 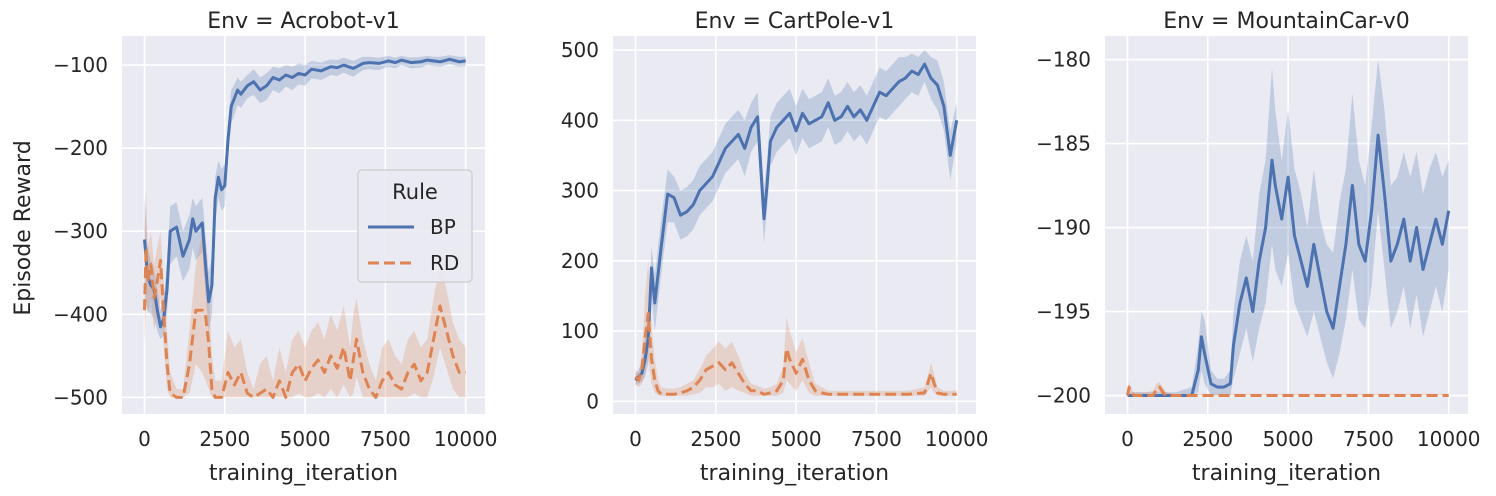 I want to click on y-tick-label: 200, so click(x=580, y=261).